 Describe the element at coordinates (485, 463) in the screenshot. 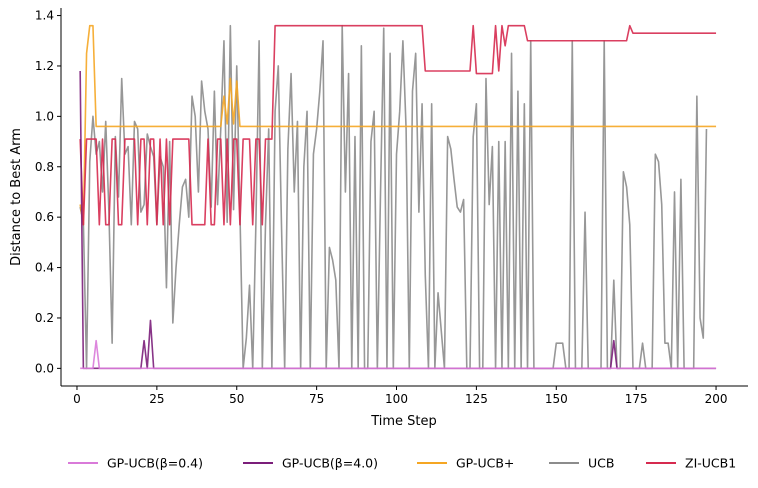

I see `legend-label: GP-UCB+` at that location.